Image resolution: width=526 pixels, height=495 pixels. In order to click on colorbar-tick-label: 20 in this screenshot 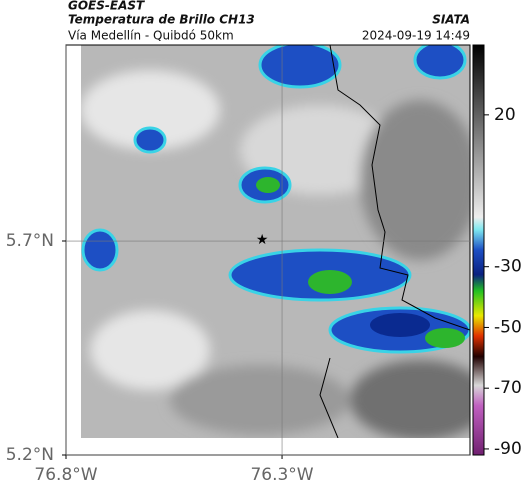, I will do `click(505, 115)`.